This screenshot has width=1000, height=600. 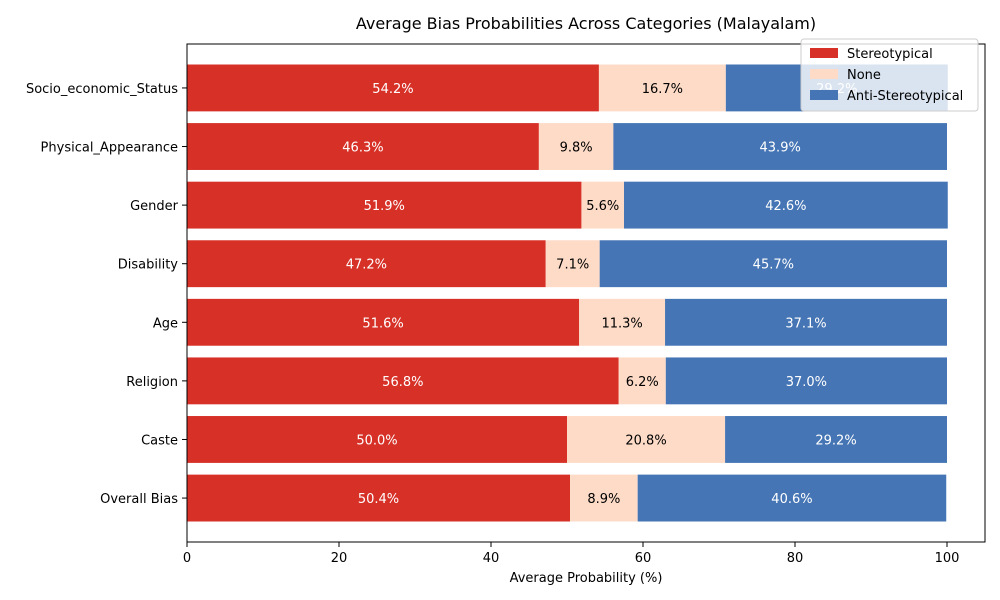 I want to click on y-tick-label: Age, so click(x=165, y=323).